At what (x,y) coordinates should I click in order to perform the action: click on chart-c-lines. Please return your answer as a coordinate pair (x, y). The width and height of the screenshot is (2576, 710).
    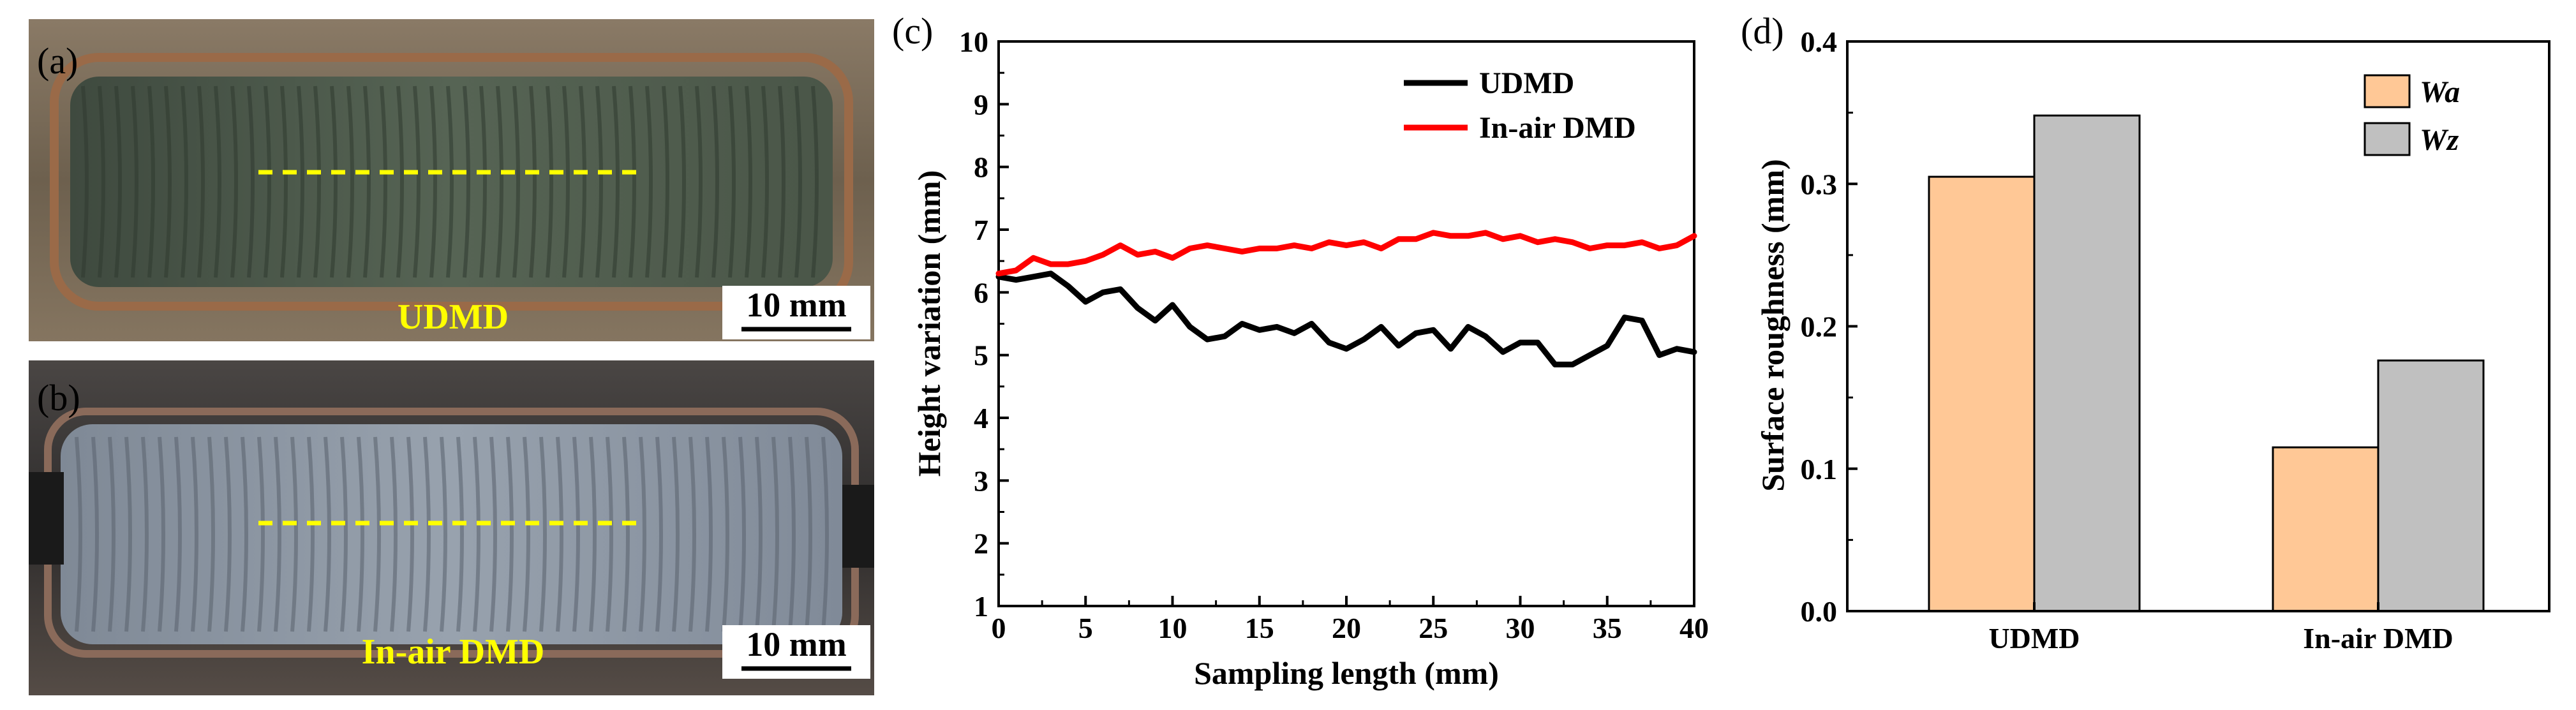
    Looking at the image, I should click on (1346, 298).